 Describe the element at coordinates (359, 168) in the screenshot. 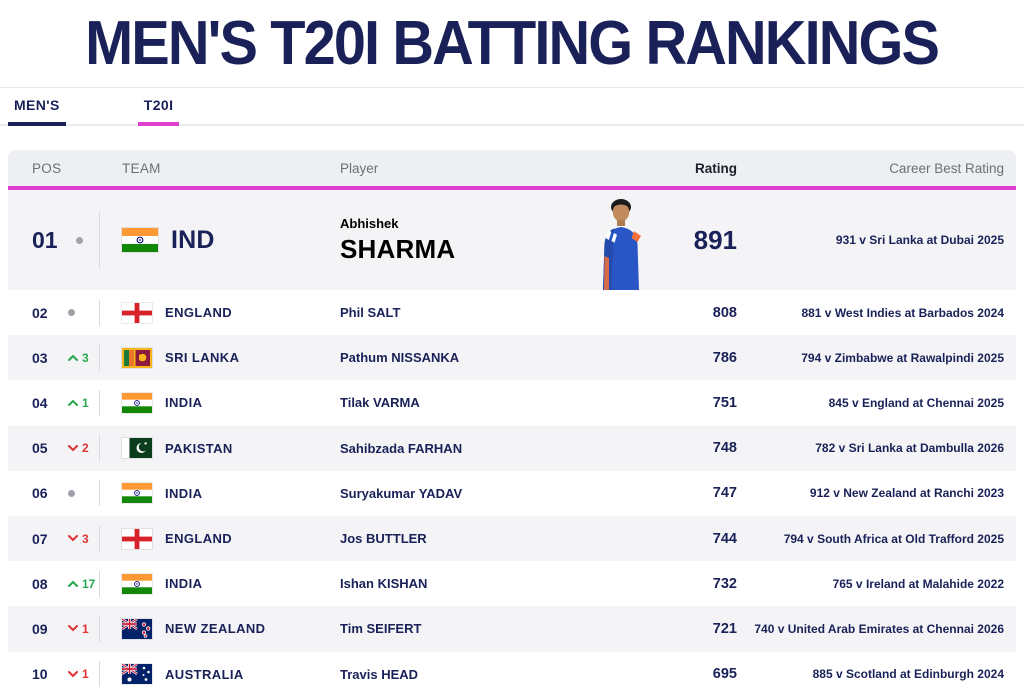

I see `header-player: Player` at that location.